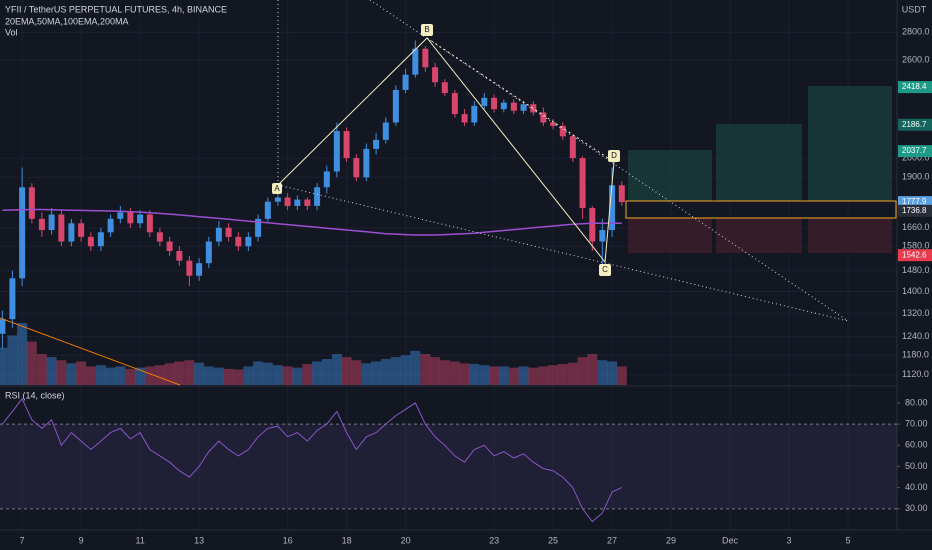 This screenshot has width=932, height=550. What do you see at coordinates (139, 540) in the screenshot?
I see `x-tick-label: 11` at bounding box center [139, 540].